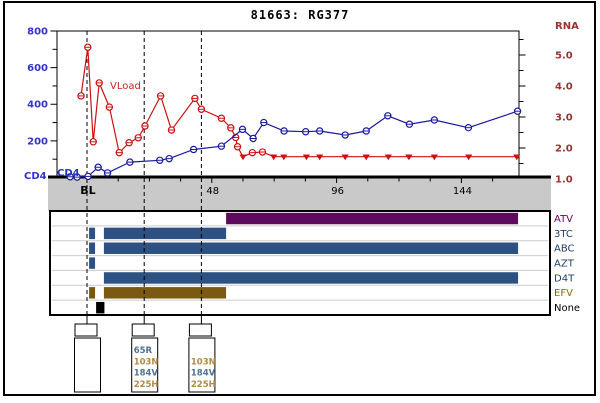  I want to click on drug-label-AZT: AZT, so click(564, 264).